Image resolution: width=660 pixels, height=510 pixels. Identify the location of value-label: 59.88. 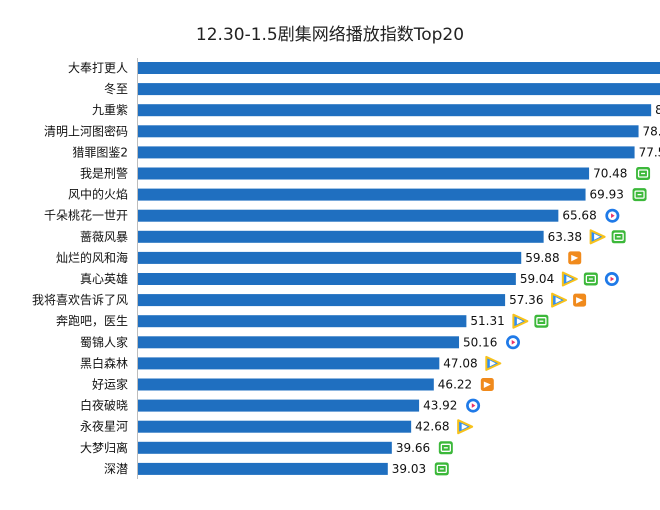
(542, 258).